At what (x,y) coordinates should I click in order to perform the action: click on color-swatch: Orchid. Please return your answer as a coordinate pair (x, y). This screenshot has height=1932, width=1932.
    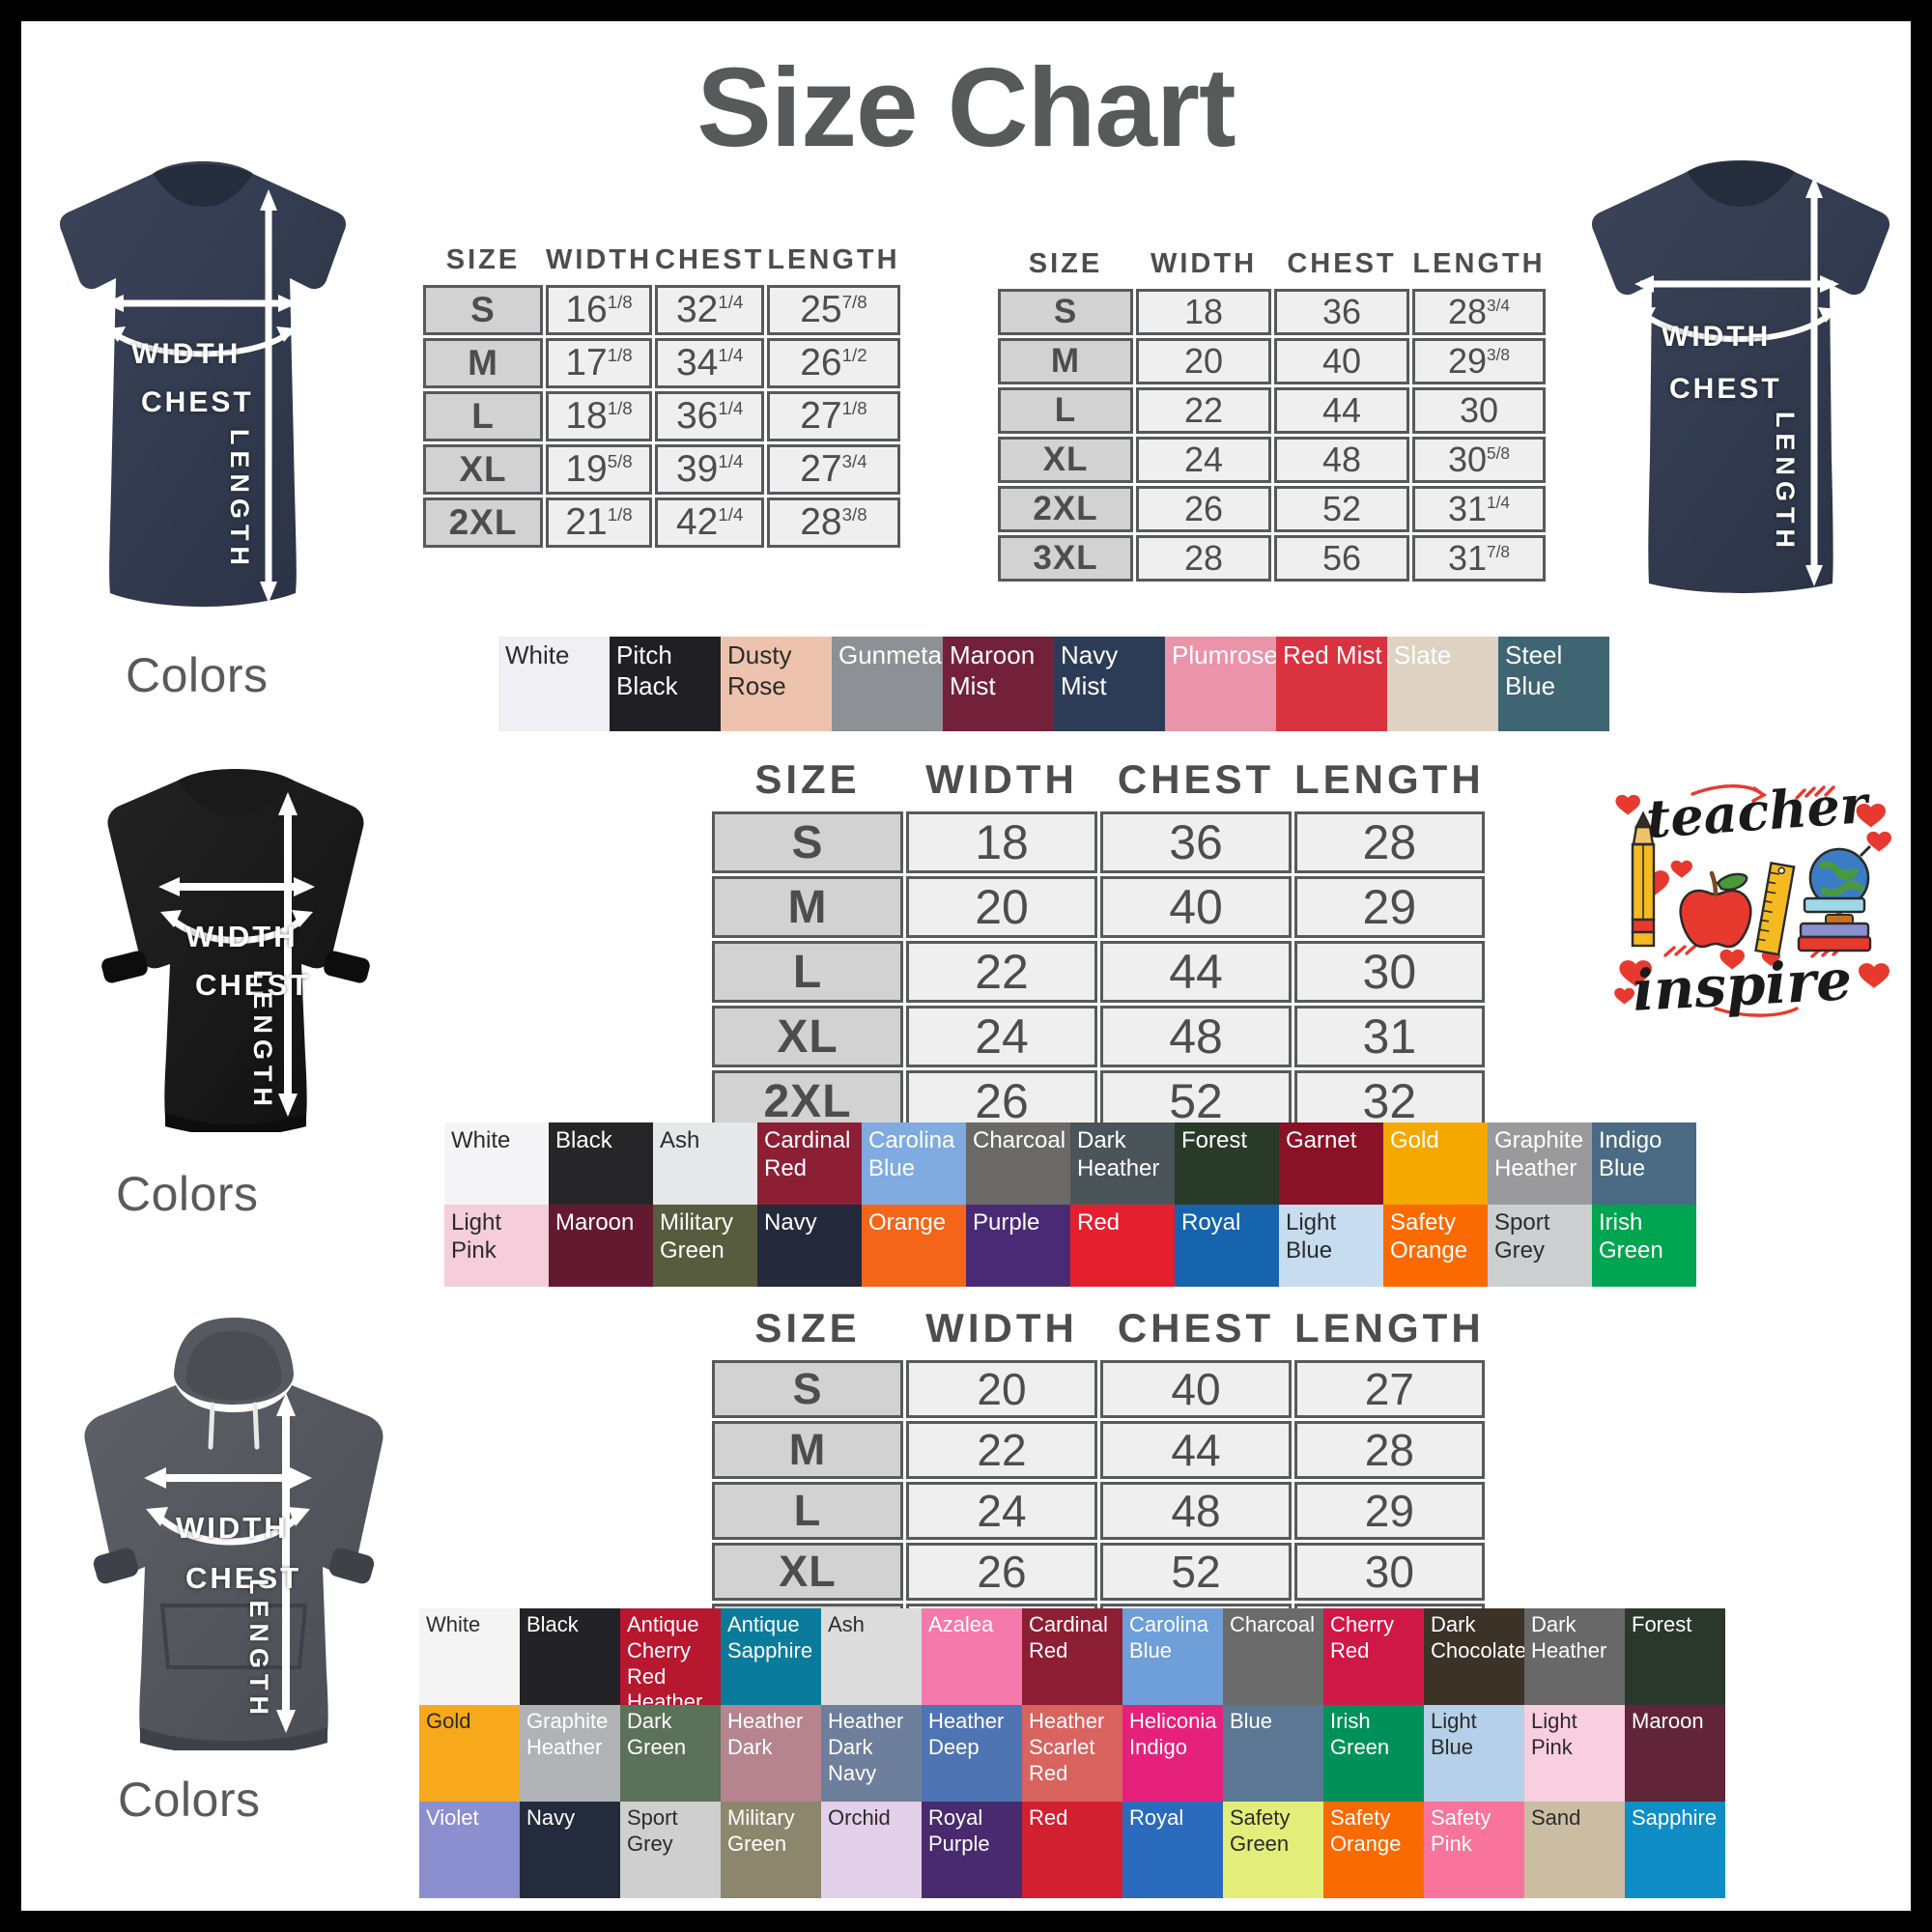
    Looking at the image, I should click on (871, 1850).